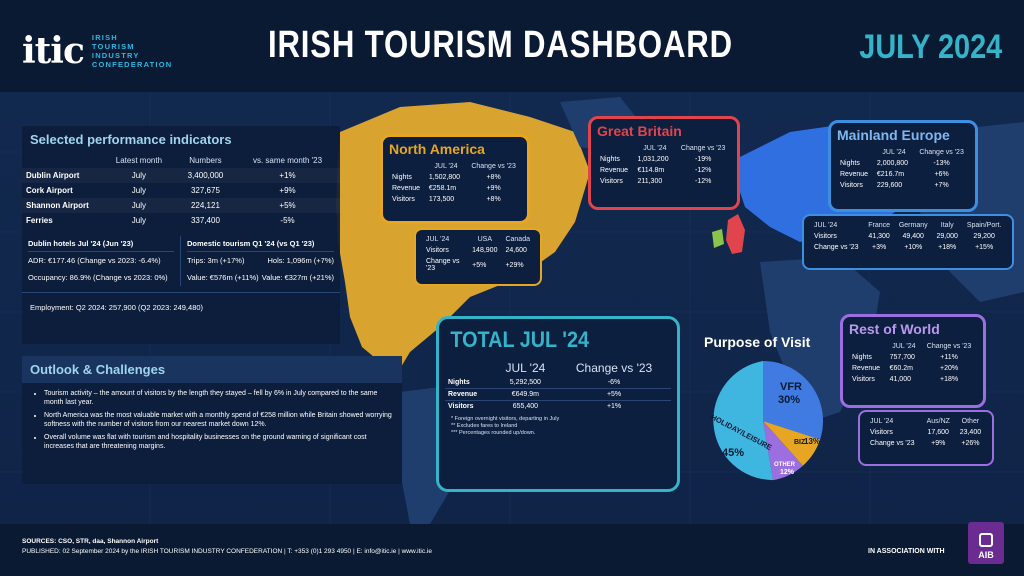  What do you see at coordinates (791, 387) in the screenshot?
I see `pie-label-vfr: VFR` at bounding box center [791, 387].